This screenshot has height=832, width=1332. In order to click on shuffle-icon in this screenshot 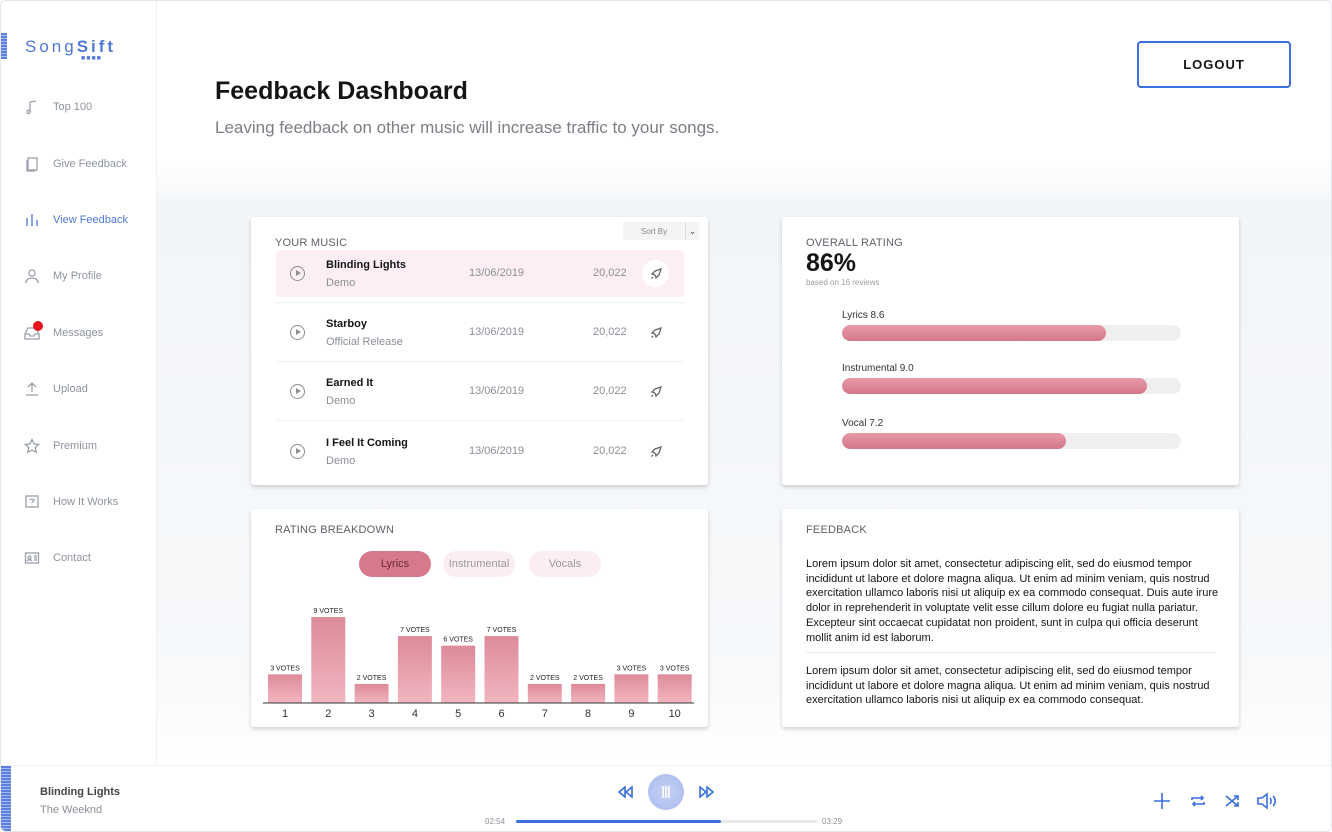, I will do `click(1232, 801)`.